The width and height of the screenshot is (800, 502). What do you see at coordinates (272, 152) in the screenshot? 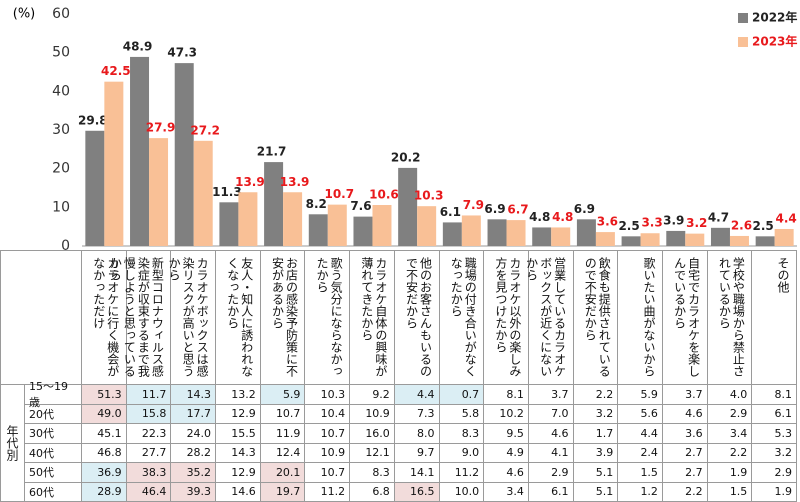
I see `data-label: 21.7` at bounding box center [272, 152].